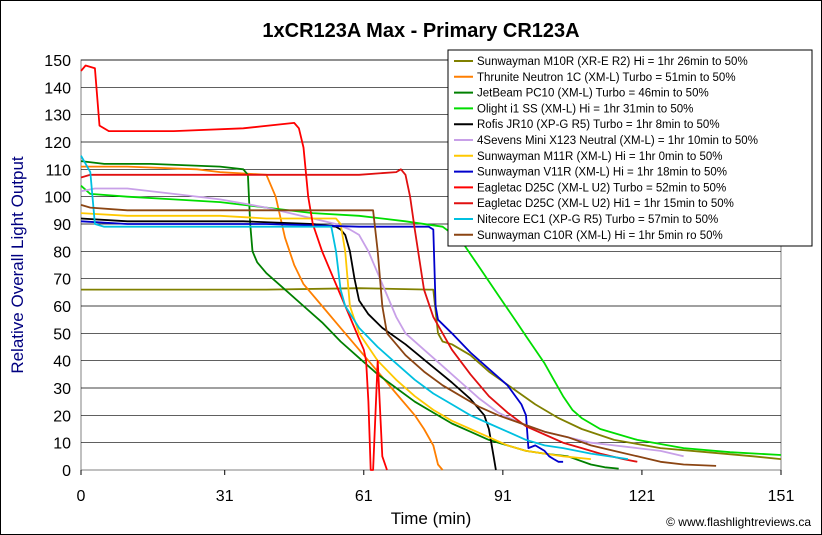  Describe the element at coordinates (17, 265) in the screenshot. I see `y-axis-label: Relative Overall Light Output` at that location.